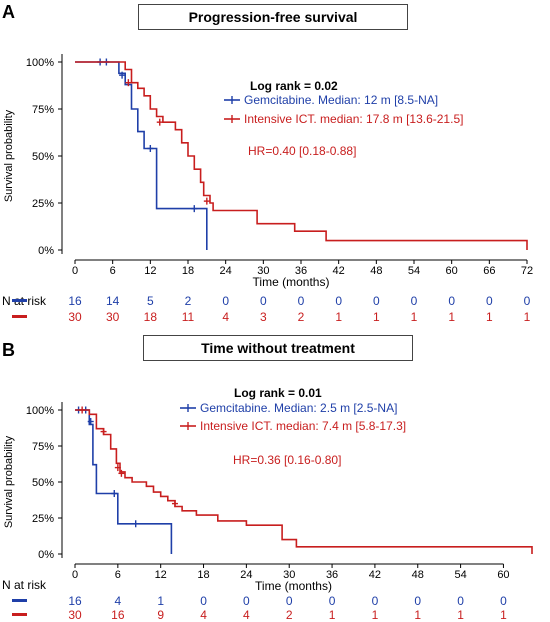 This screenshot has width=550, height=622. I want to click on risk-count-red-a: 4, so click(225, 317).